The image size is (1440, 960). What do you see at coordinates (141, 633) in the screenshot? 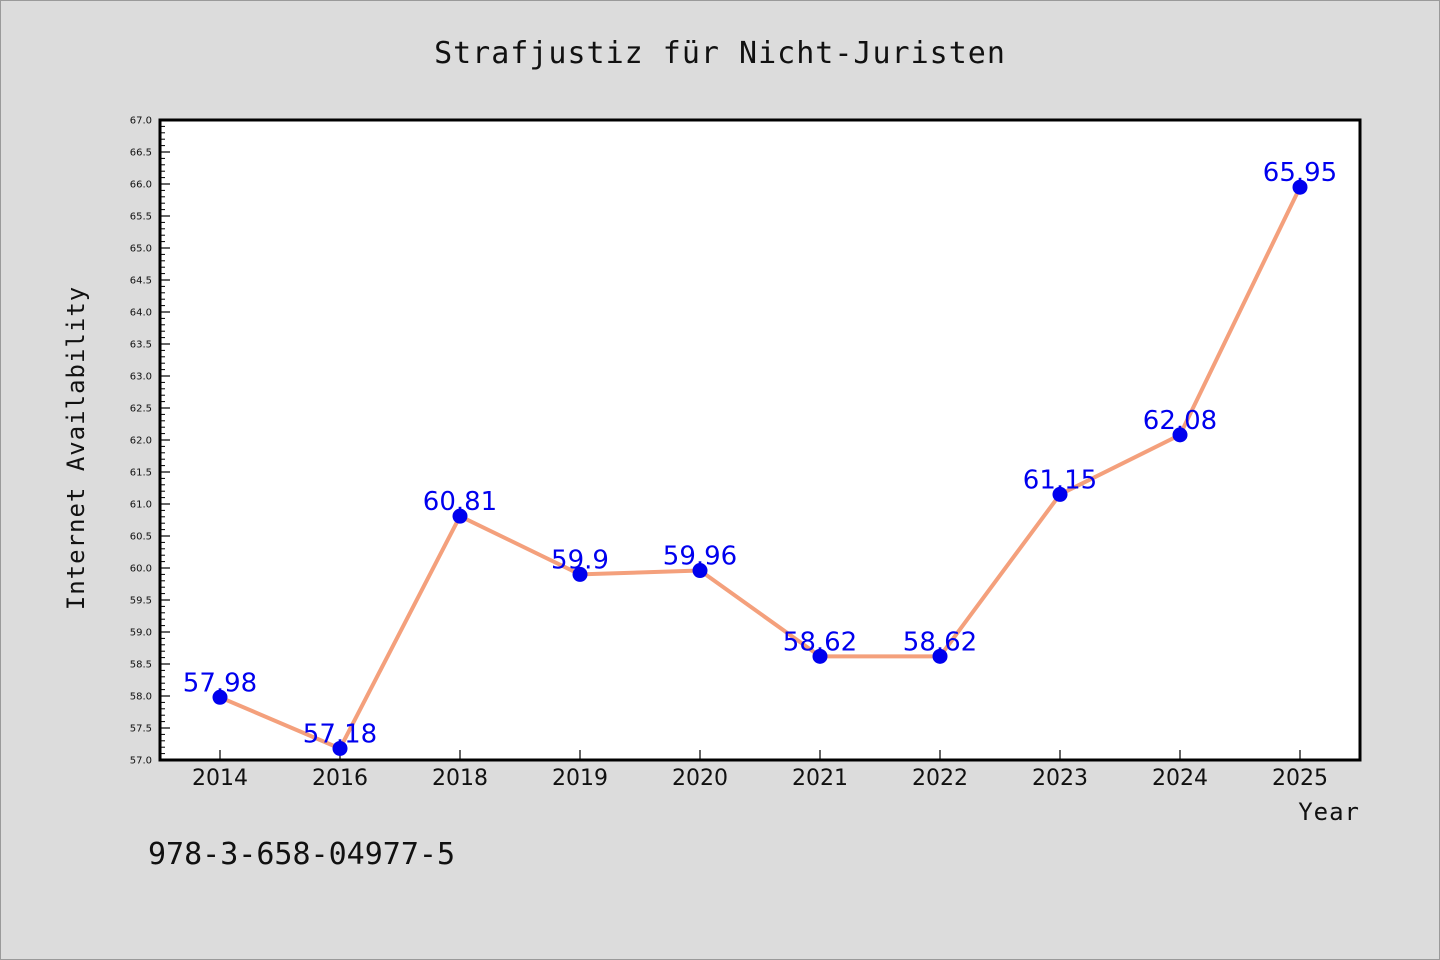
I see `y-tick-label: 59.0` at bounding box center [141, 633].